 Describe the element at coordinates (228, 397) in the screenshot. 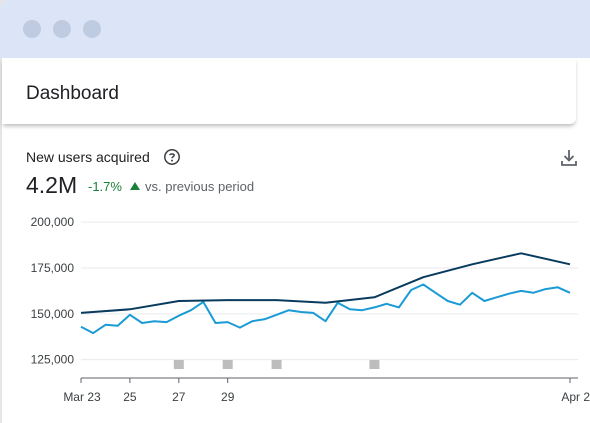

I see `x-tick-label: 29` at that location.